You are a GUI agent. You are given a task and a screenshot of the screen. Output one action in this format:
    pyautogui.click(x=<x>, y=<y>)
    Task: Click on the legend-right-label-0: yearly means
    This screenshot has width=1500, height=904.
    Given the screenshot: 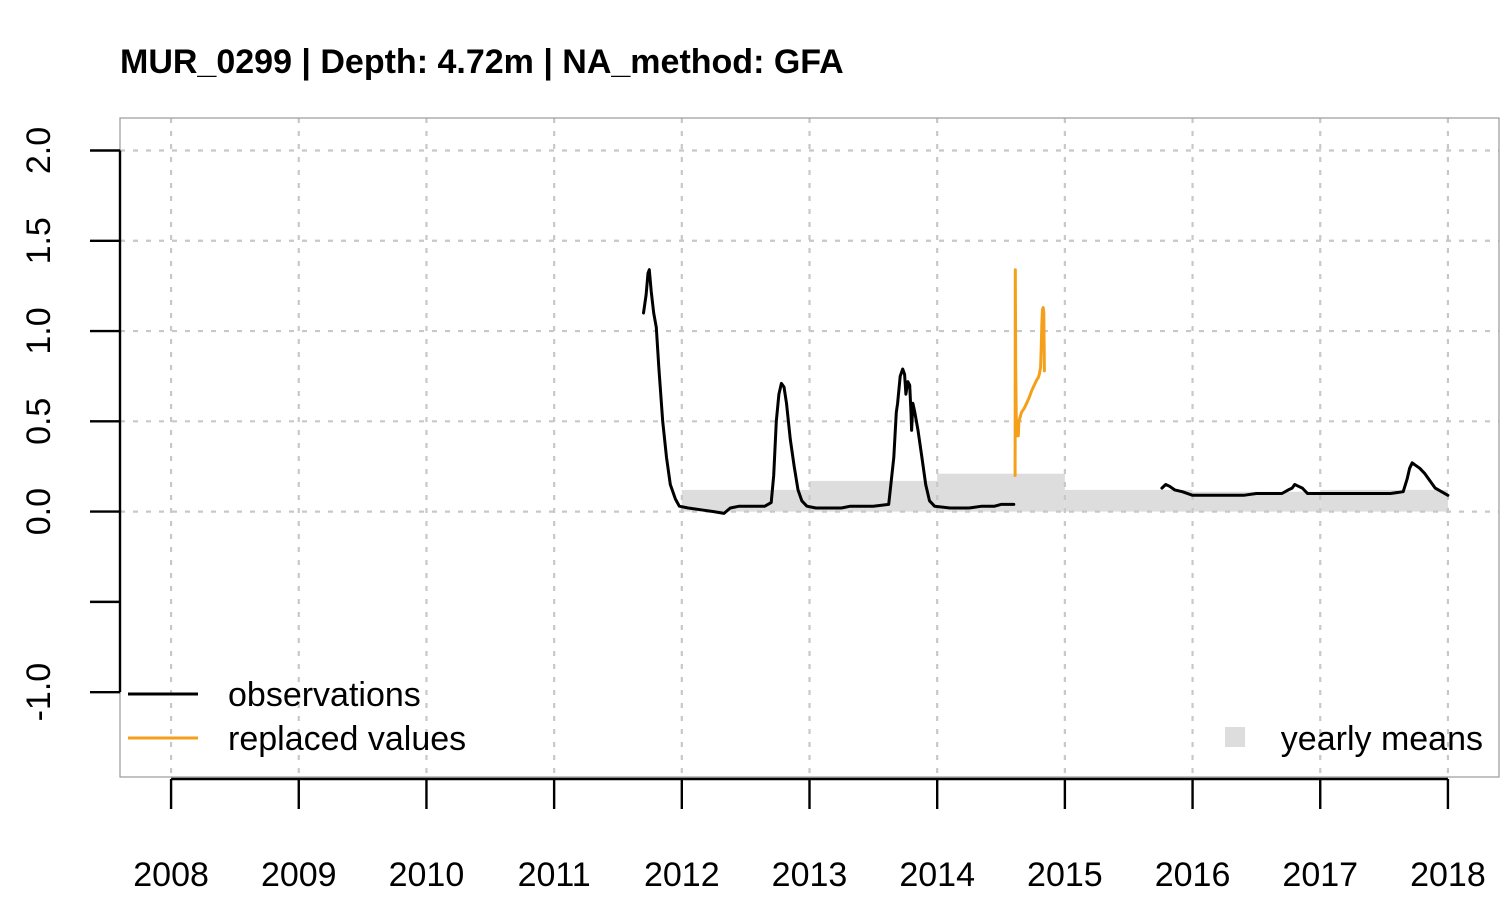 What is the action you would take?
    pyautogui.click(x=1382, y=739)
    